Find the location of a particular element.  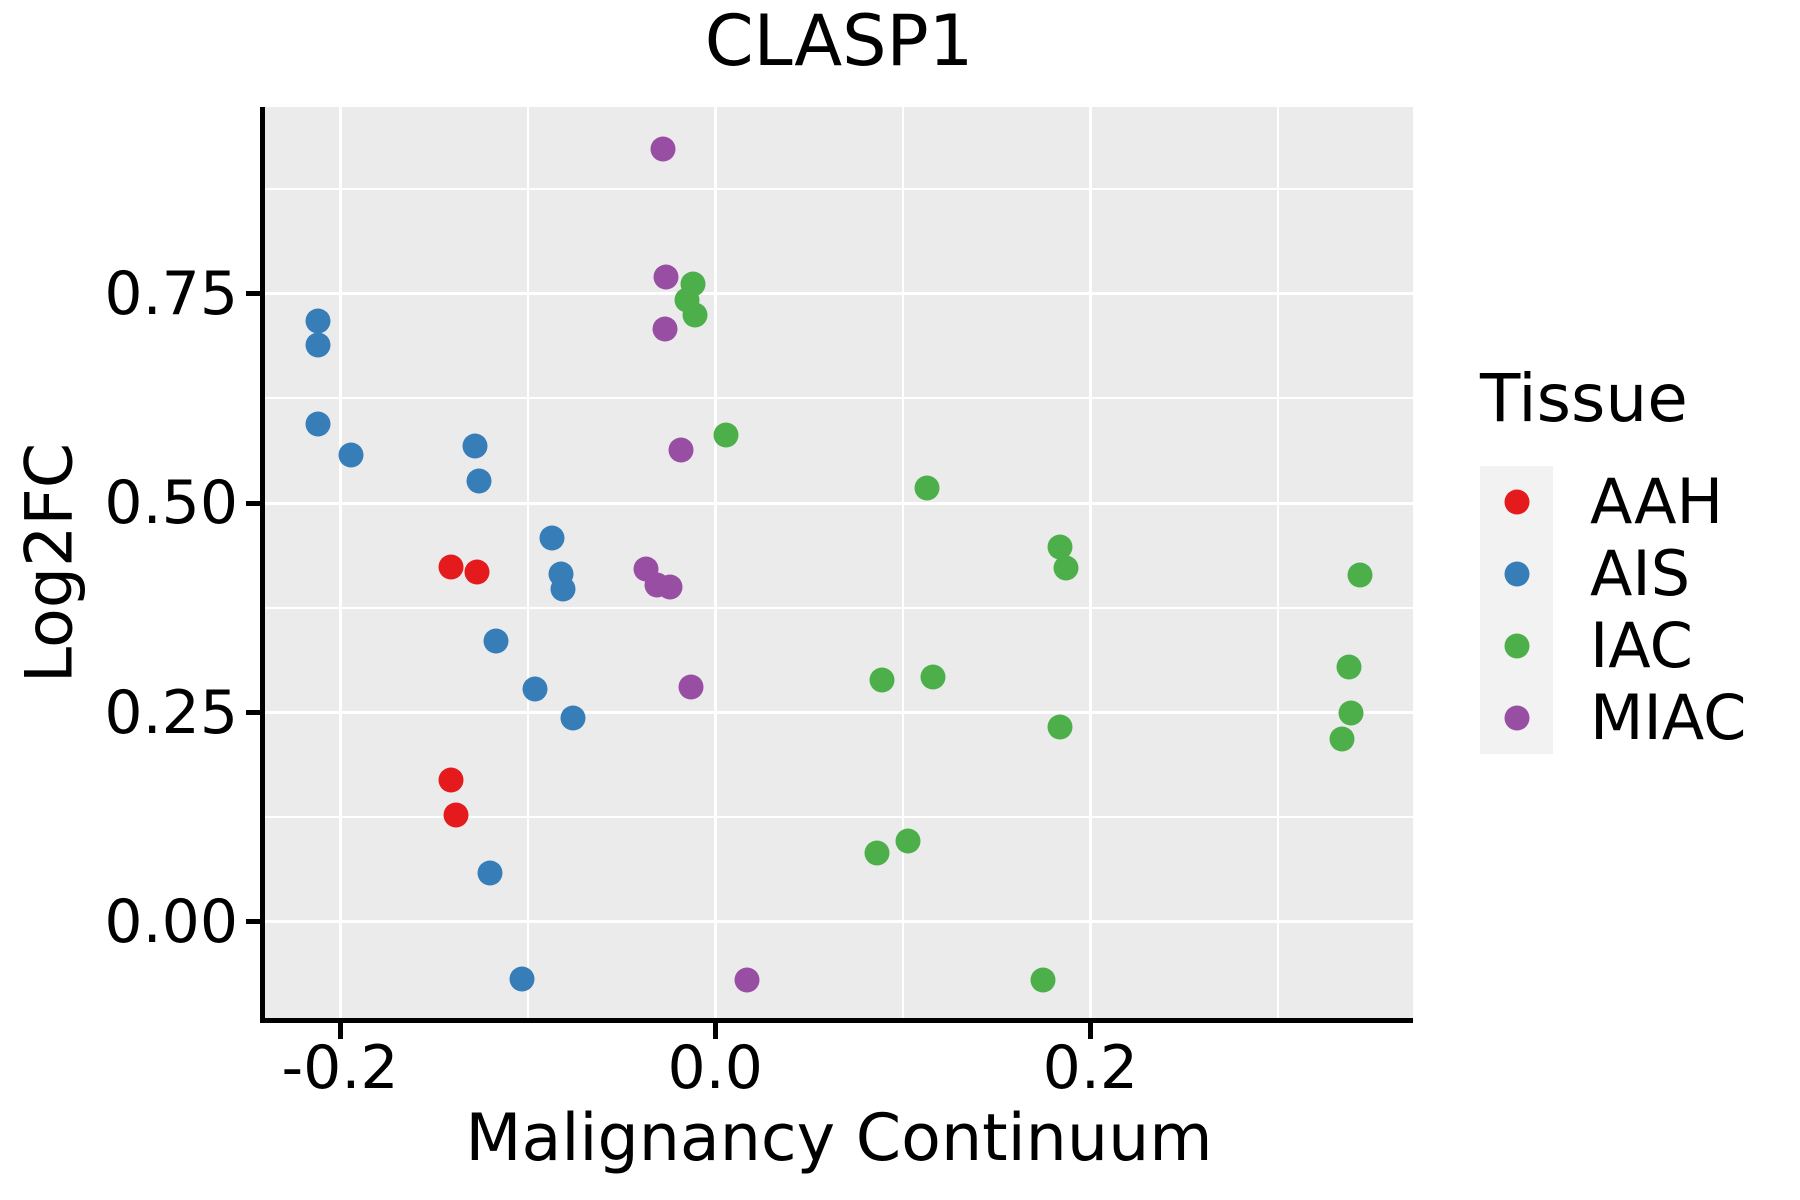

y-tick-label: 0.25 is located at coordinates (171, 712).